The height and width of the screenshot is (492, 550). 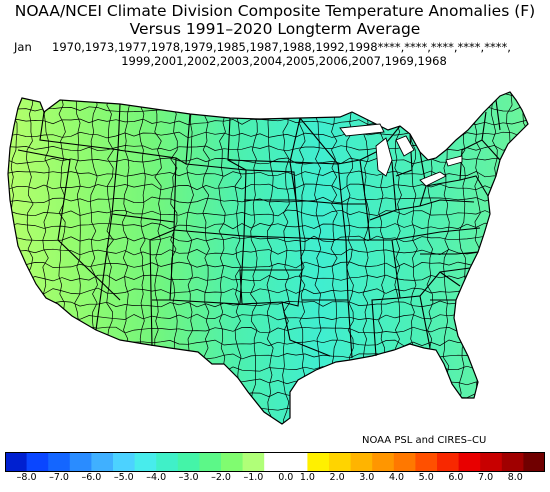 What do you see at coordinates (307, 477) in the screenshot?
I see `colorbar-tick-label: 1.0` at bounding box center [307, 477].